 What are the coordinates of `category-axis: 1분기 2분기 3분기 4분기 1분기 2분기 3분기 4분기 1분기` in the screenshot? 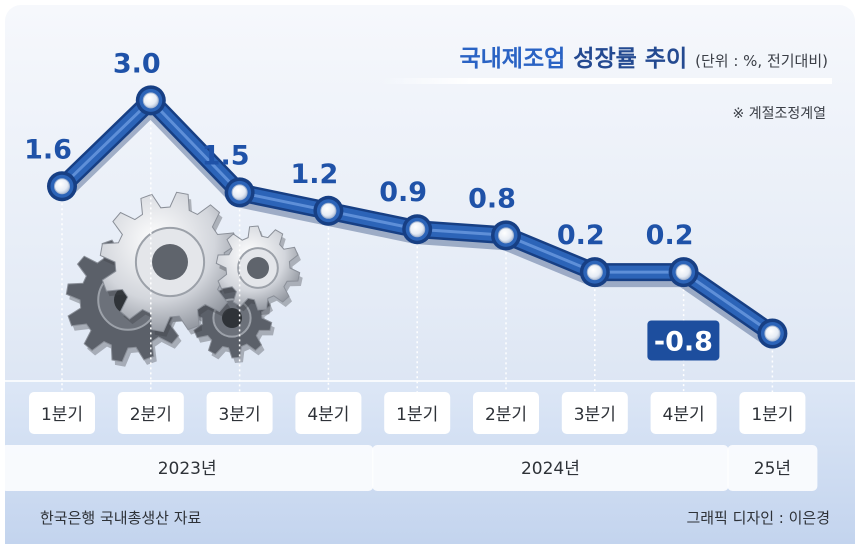 It's located at (417, 413).